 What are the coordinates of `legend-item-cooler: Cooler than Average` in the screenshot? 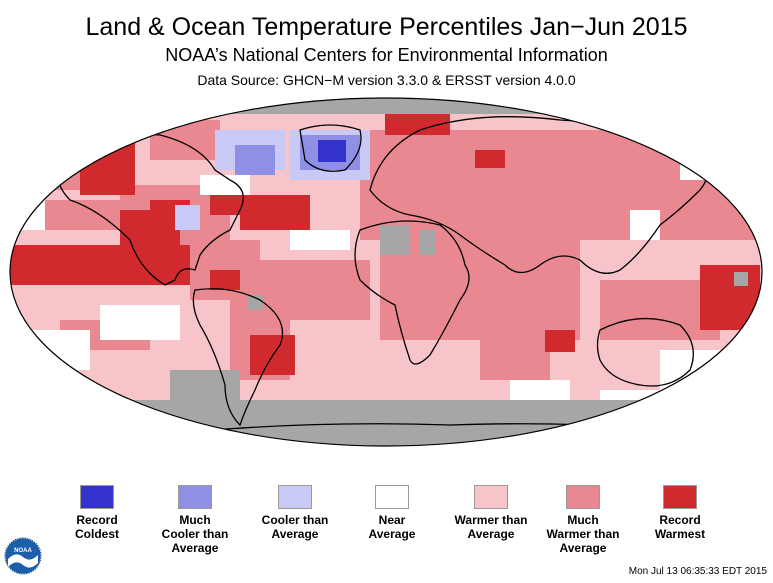 It's located at (295, 513).